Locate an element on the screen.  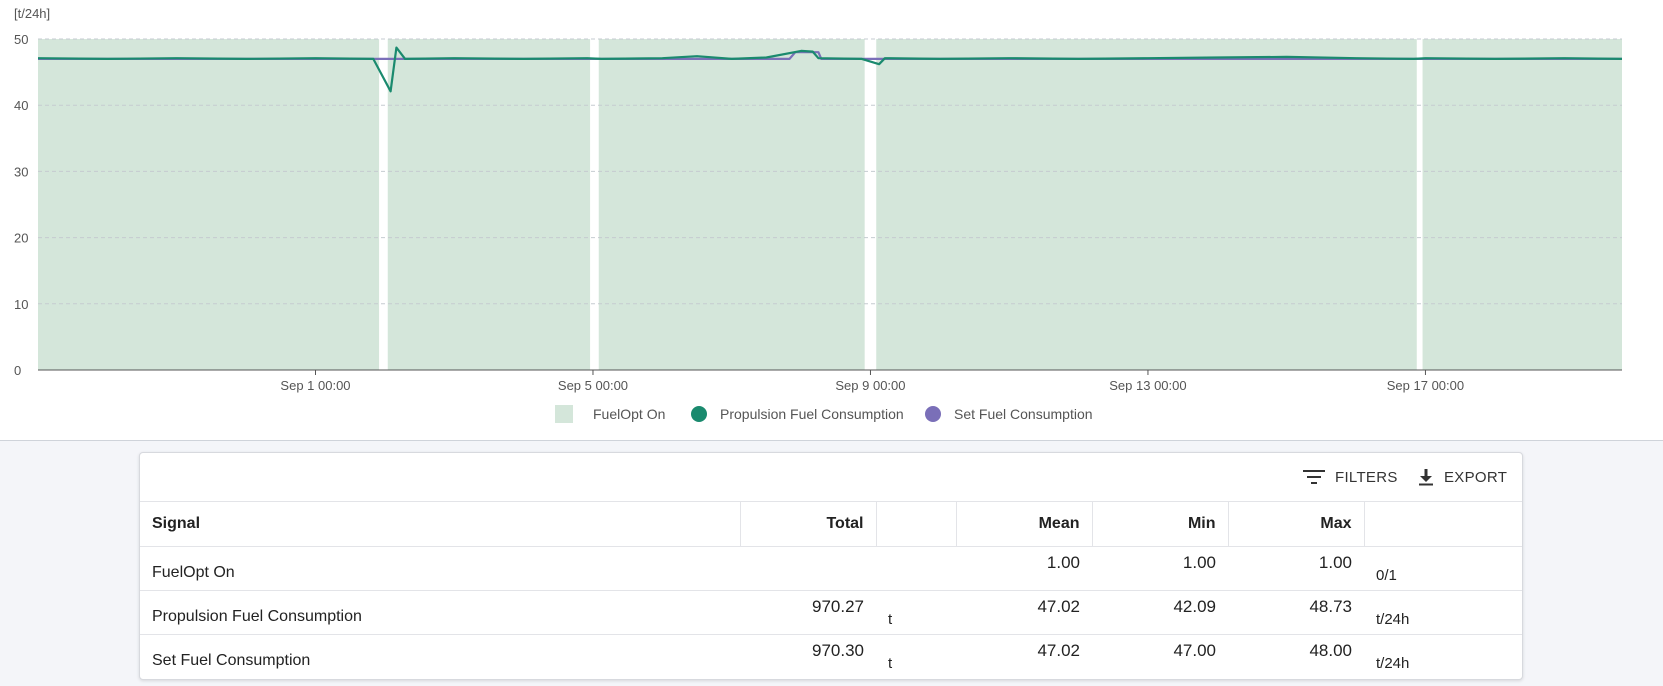
legend-label: Set Fuel Consumption is located at coordinates (1023, 414).